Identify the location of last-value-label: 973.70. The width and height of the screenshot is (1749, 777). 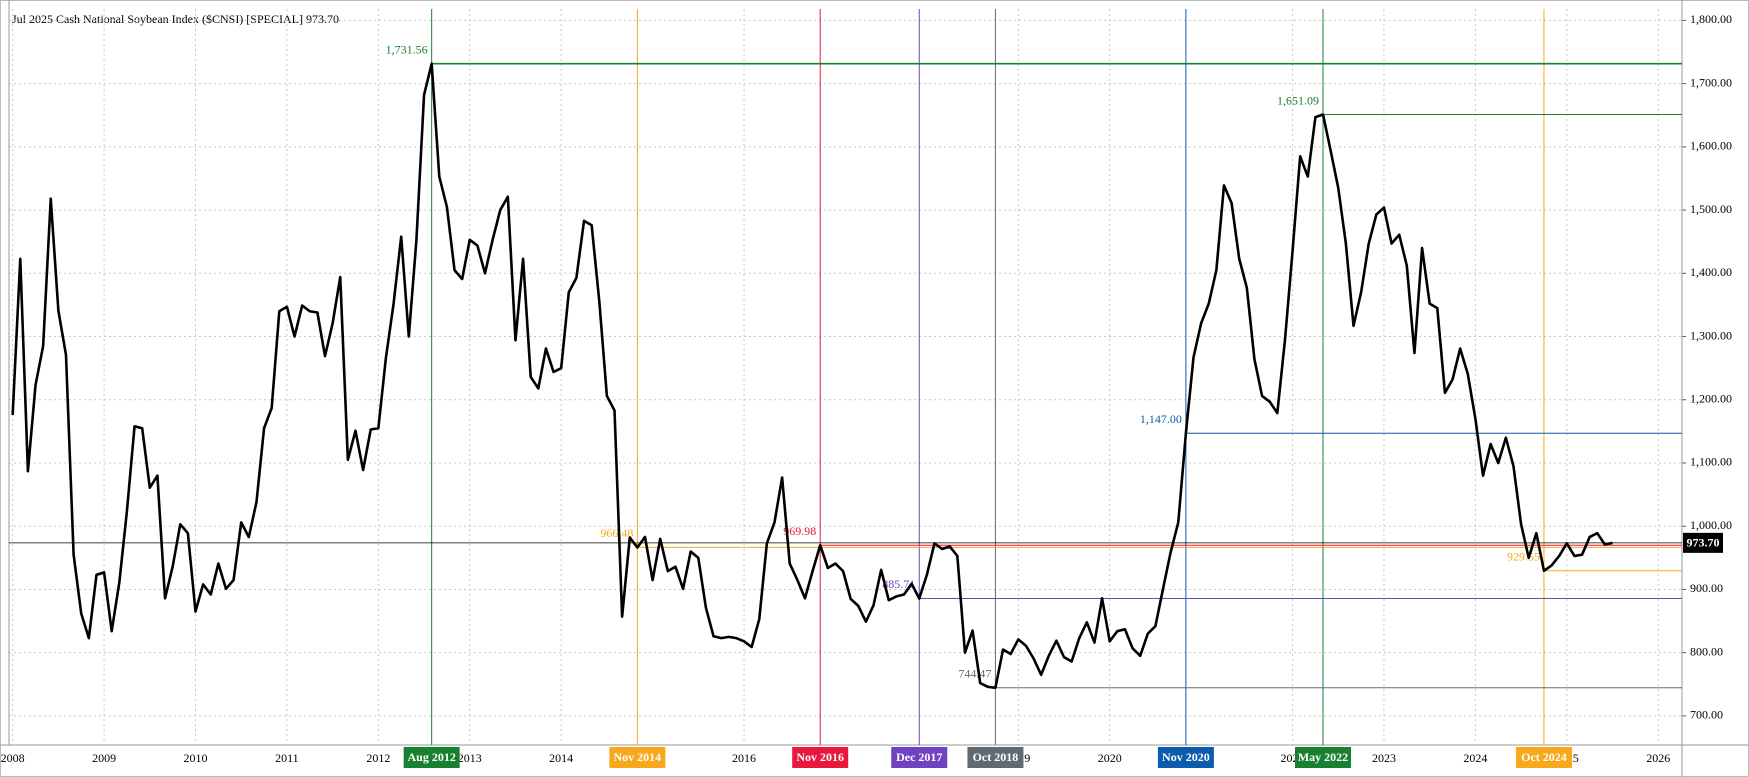
(1703, 543).